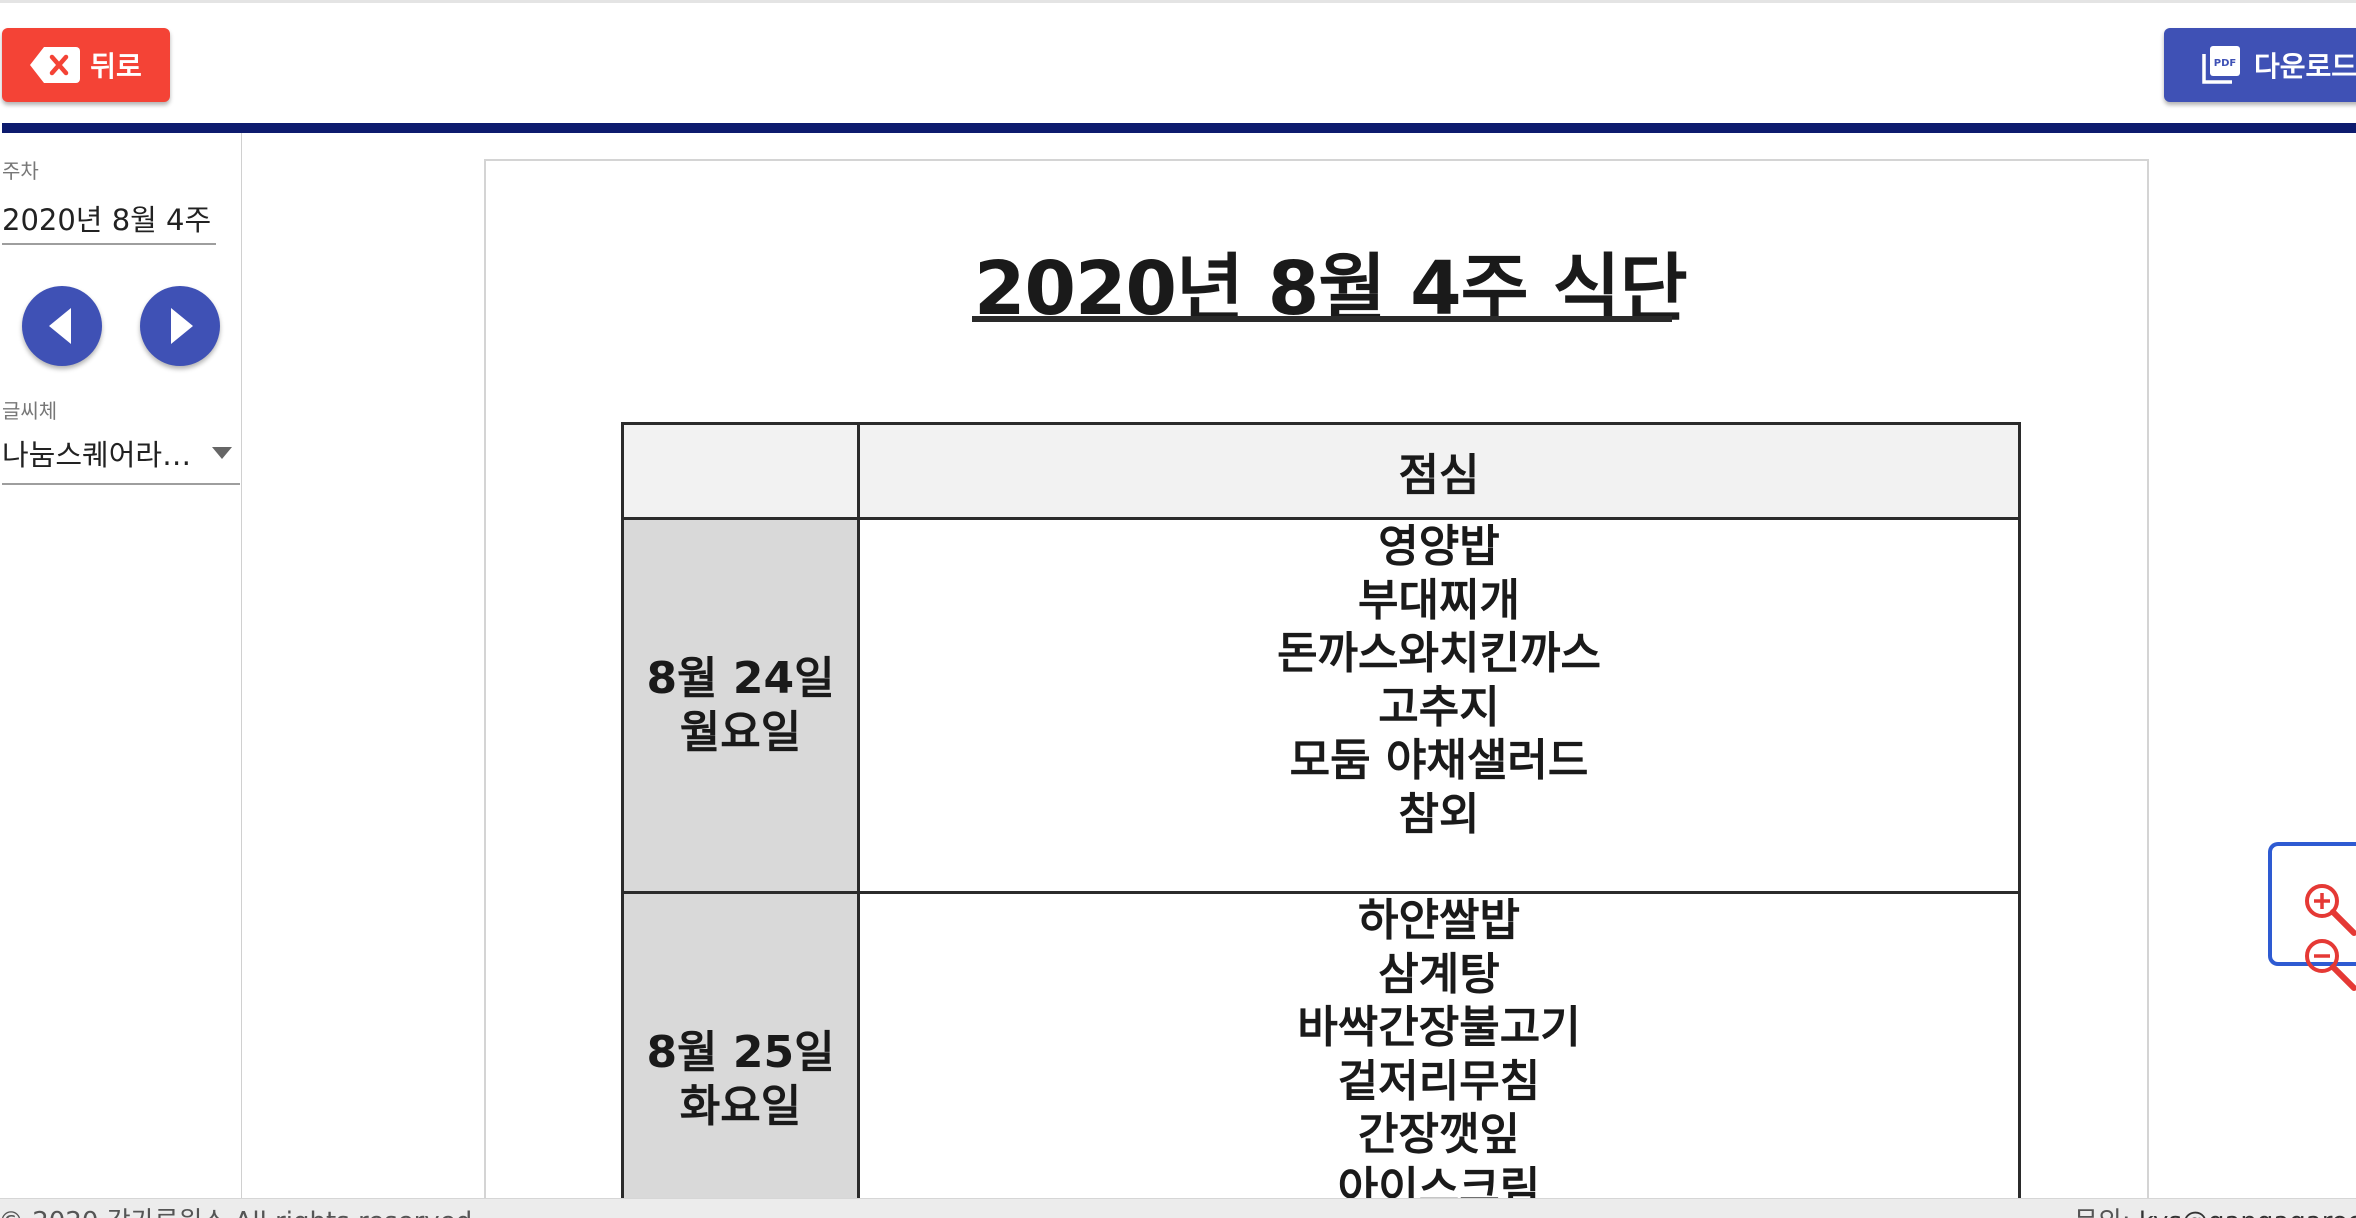  Describe the element at coordinates (740, 679) in the screenshot. I see `day-date: 8월 24일` at that location.